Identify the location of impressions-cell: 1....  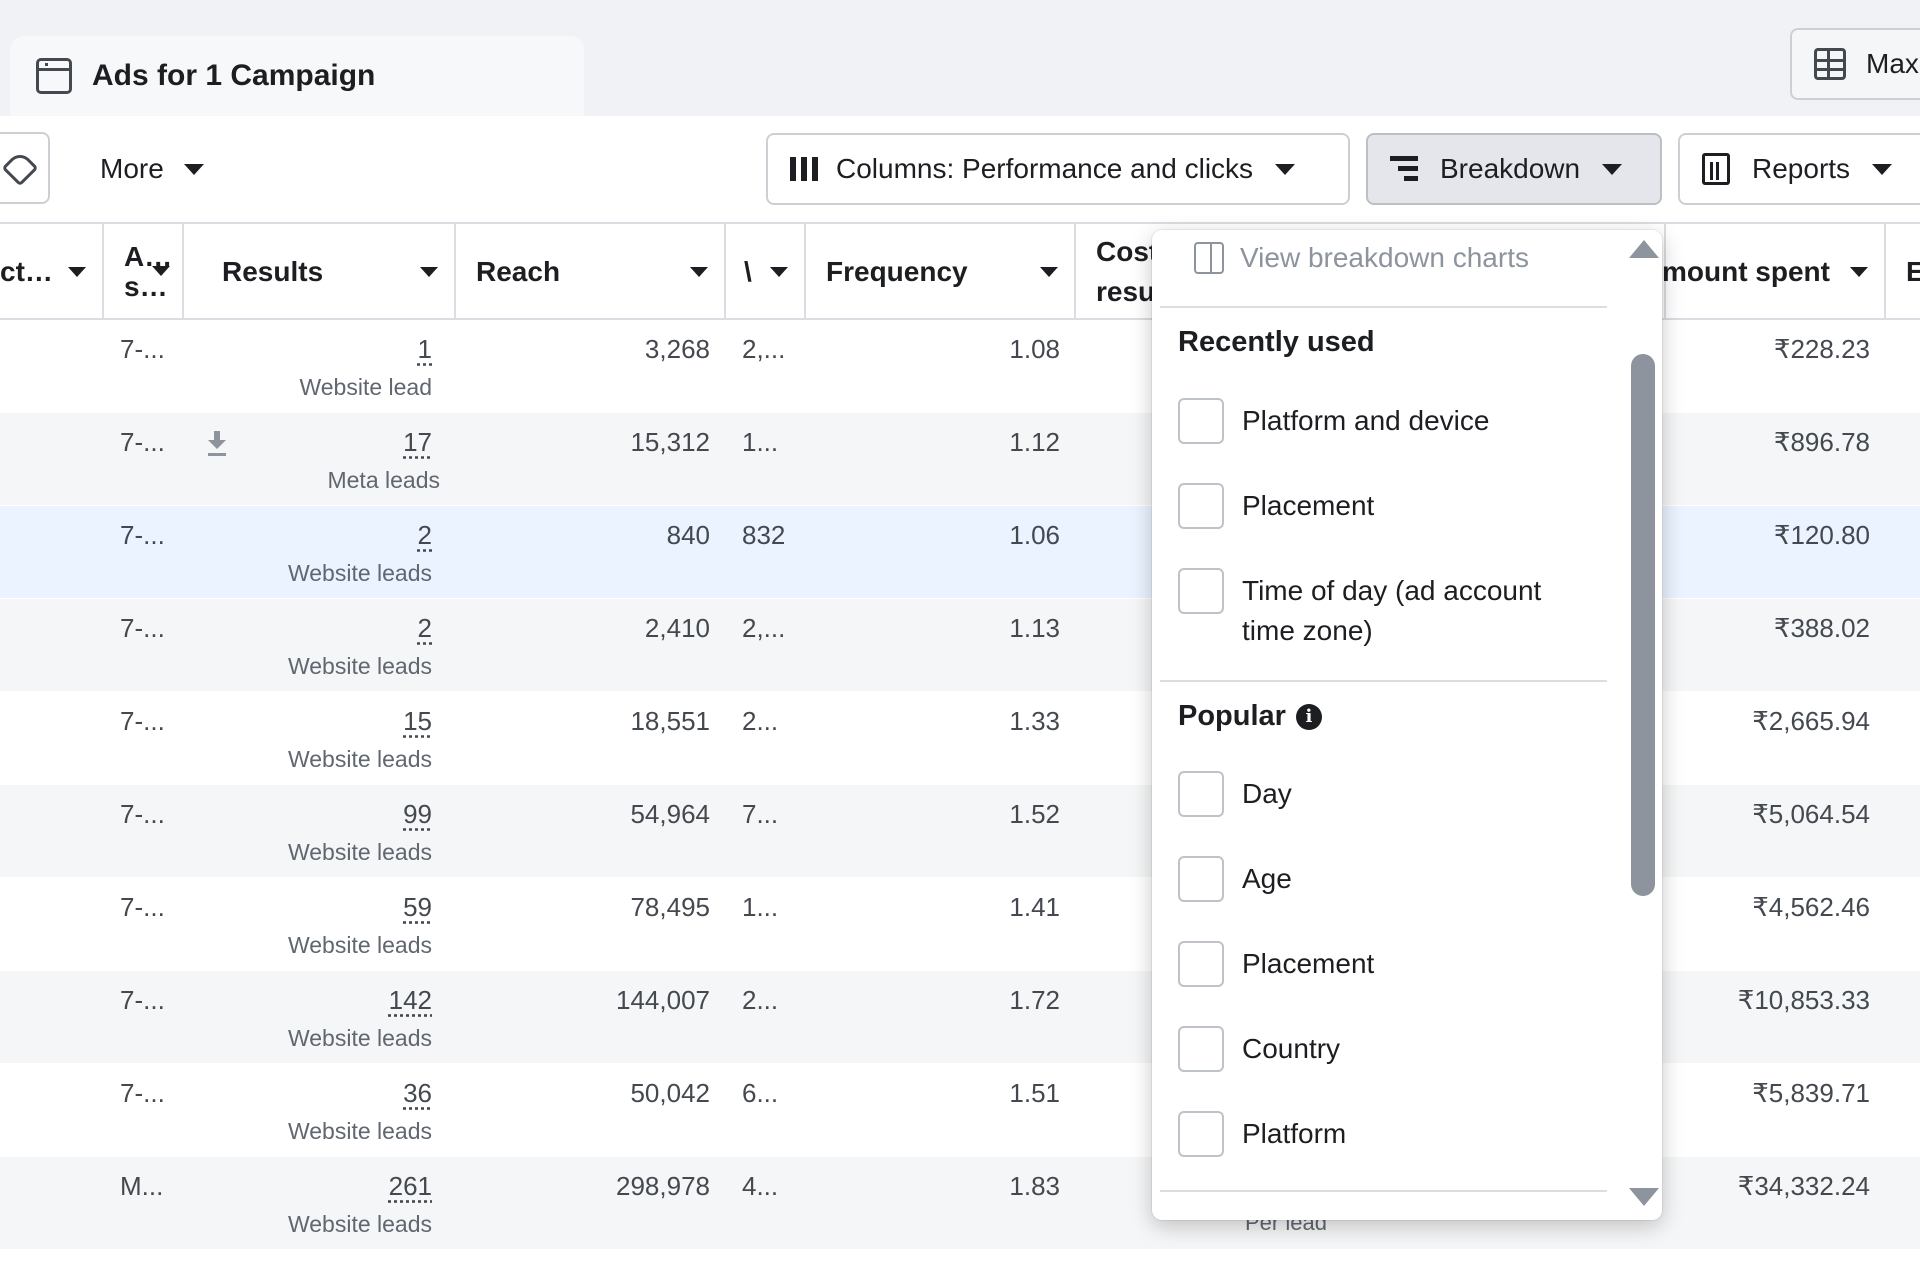
(760, 907).